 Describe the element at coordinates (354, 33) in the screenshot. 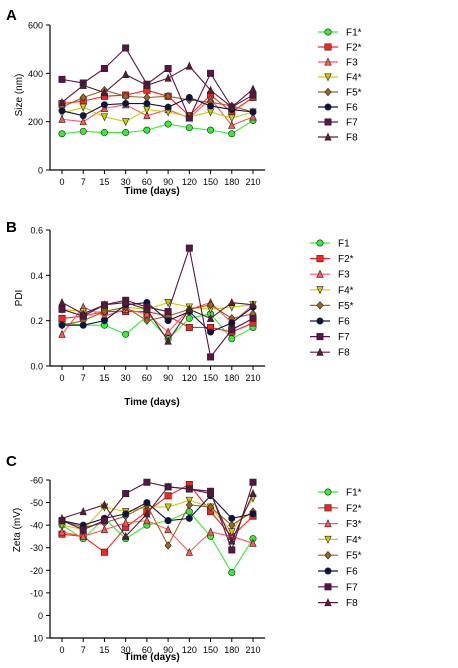

I see `legend-label: F1*` at that location.